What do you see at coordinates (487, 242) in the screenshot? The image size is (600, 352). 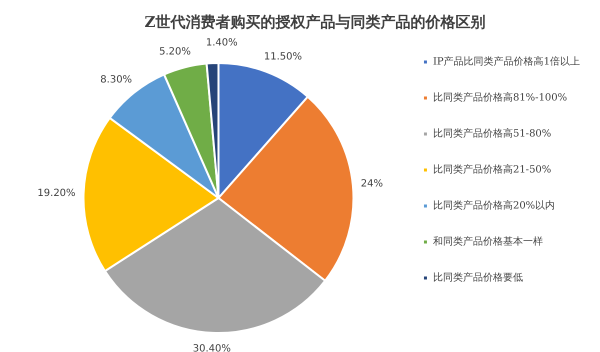 I see `legend-label: 和同类产品价格基本一样` at bounding box center [487, 242].